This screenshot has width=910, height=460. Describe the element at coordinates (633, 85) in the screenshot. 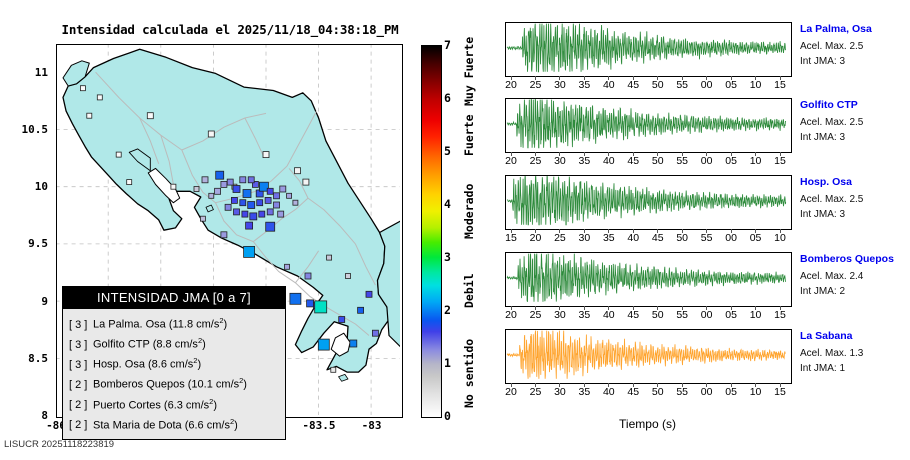

I see `axis-tick-label: 45` at that location.